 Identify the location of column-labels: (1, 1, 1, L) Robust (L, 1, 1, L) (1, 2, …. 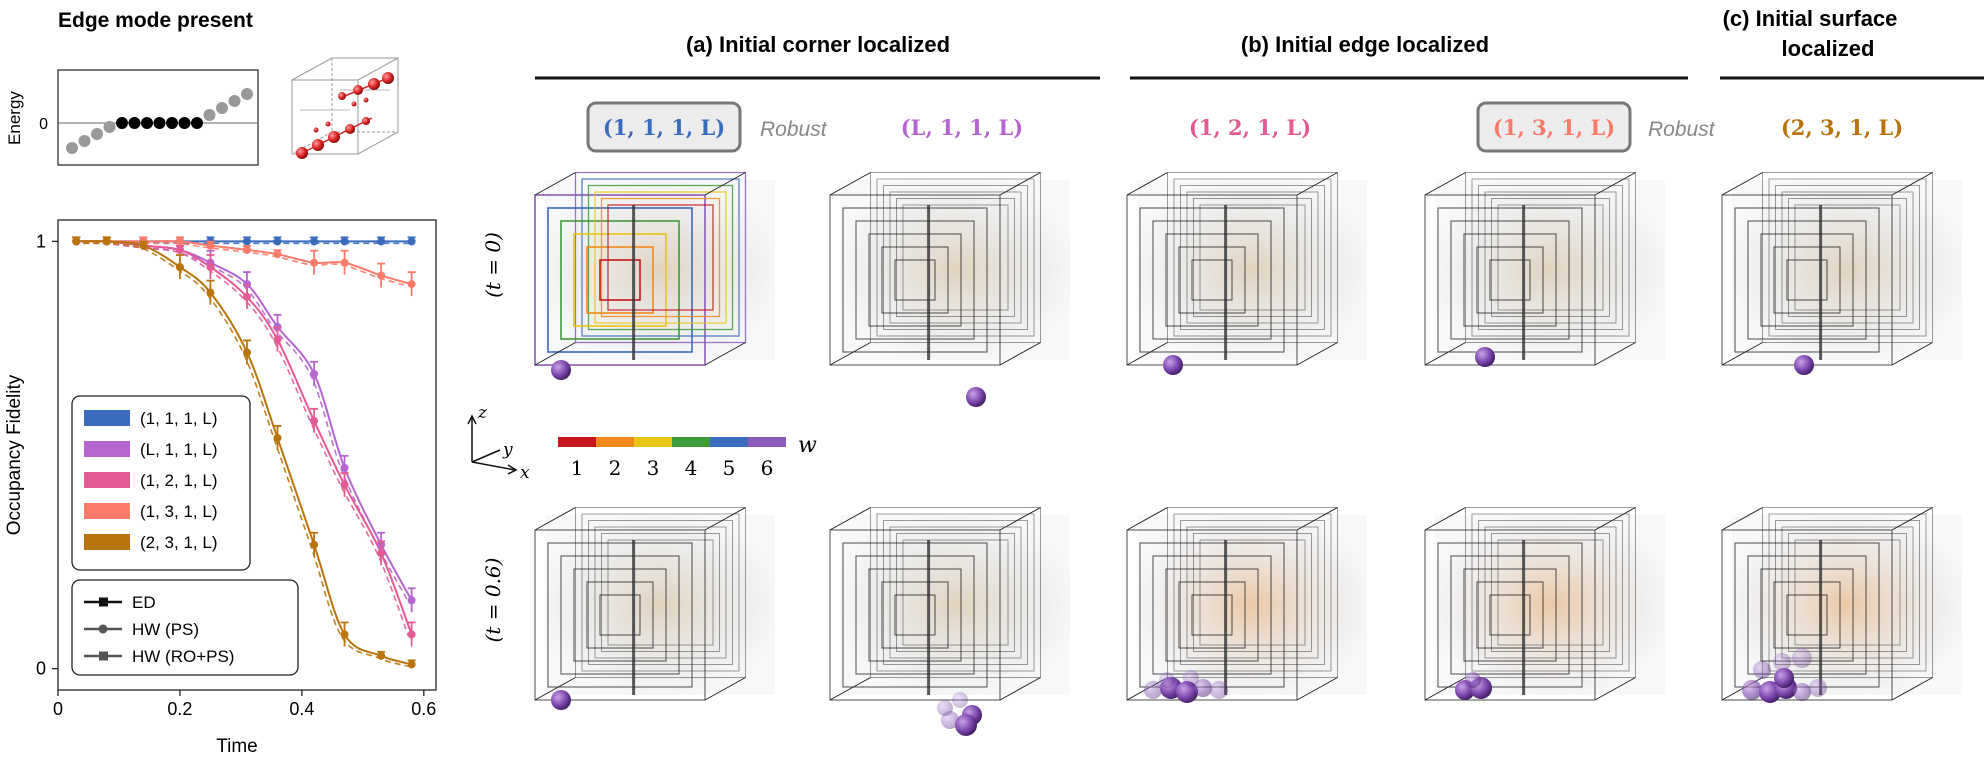
(1244, 127).